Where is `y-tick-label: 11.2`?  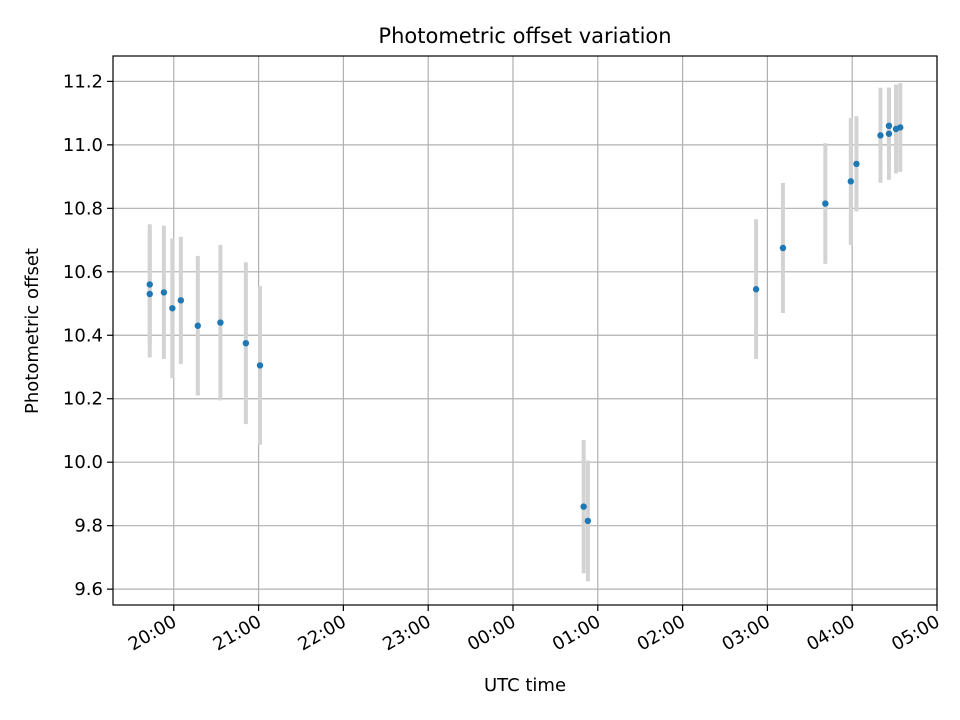 y-tick-label: 11.2 is located at coordinates (83, 81).